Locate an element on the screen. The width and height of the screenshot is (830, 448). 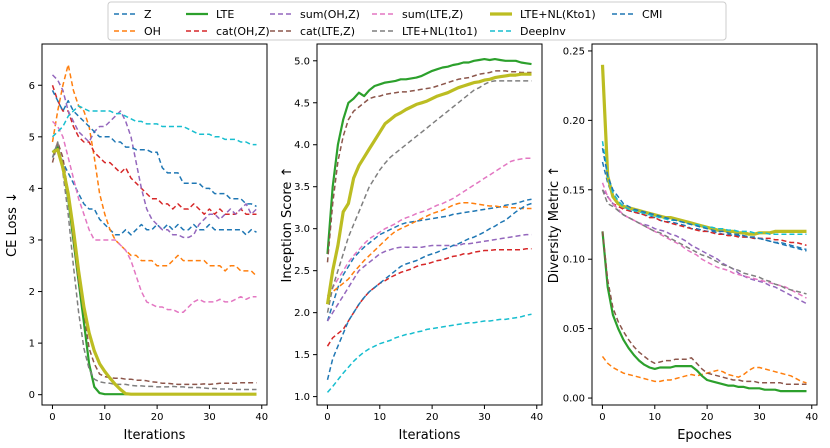
y-tick-label: 5 is located at coordinates (32, 137).